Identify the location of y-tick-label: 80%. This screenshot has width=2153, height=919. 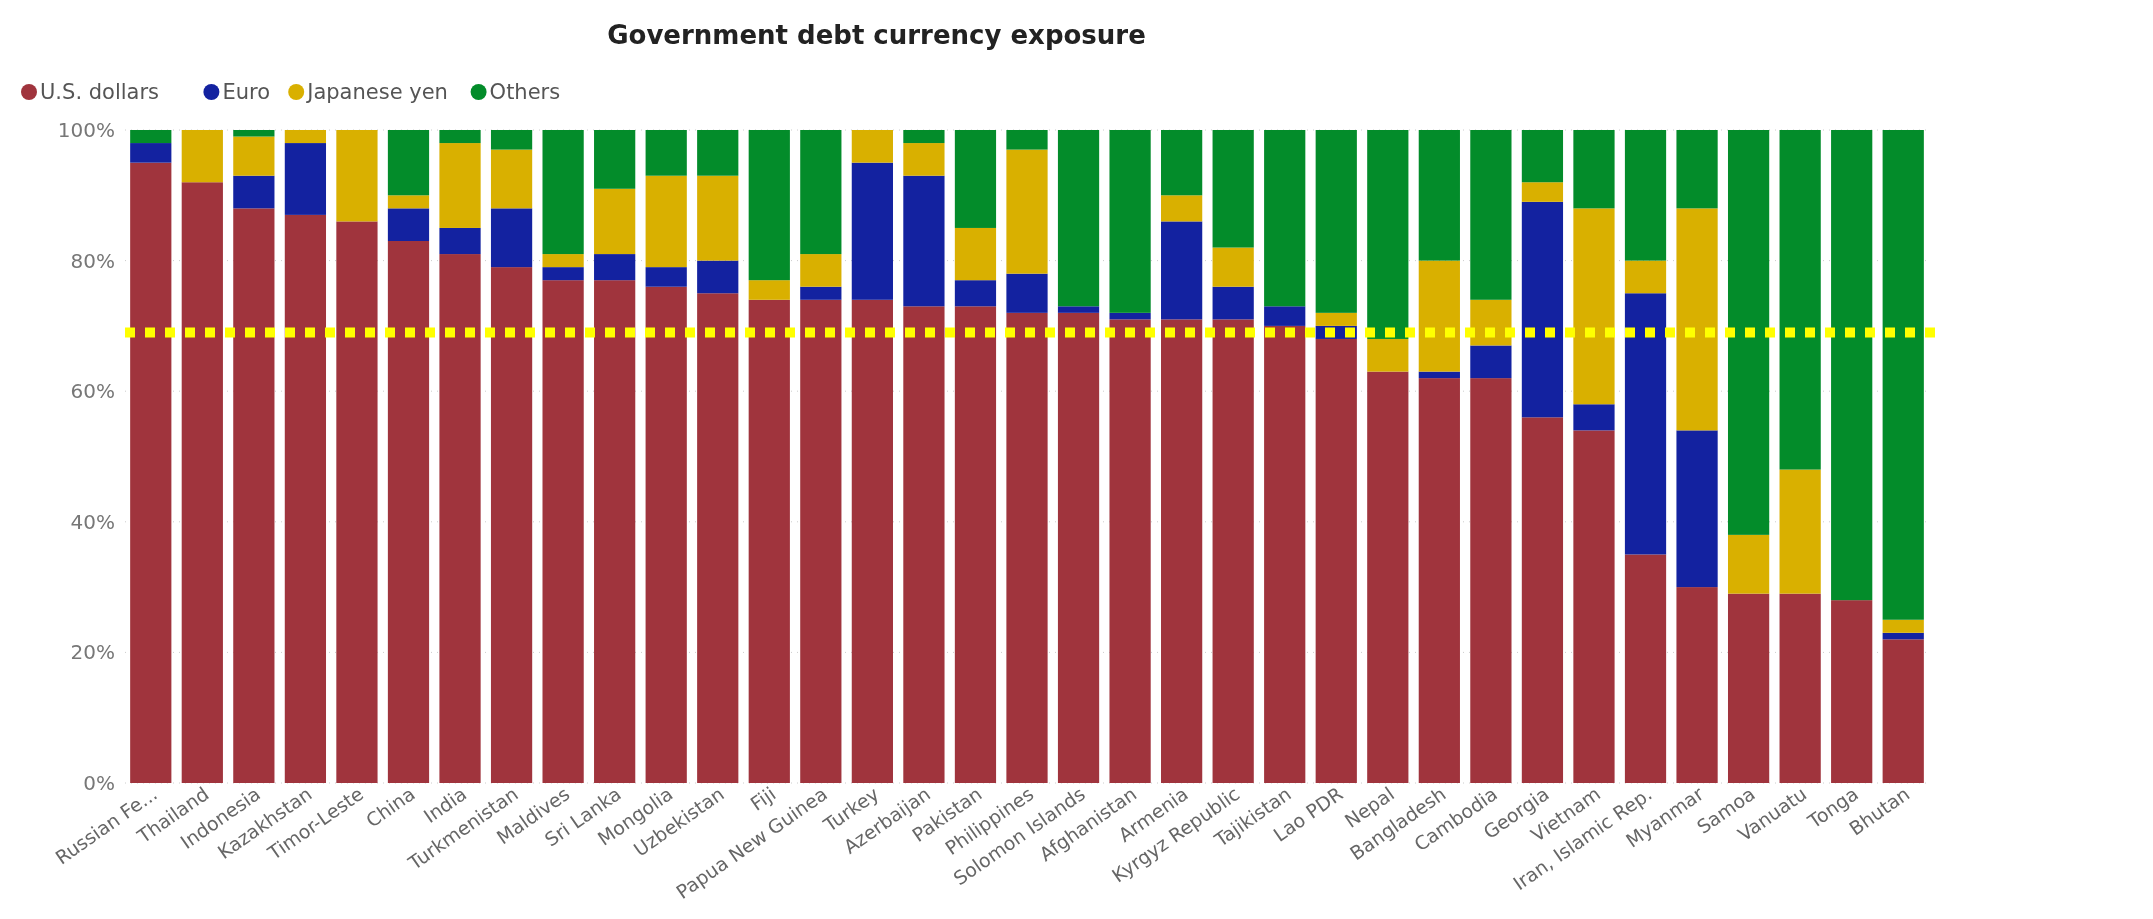
(92, 260).